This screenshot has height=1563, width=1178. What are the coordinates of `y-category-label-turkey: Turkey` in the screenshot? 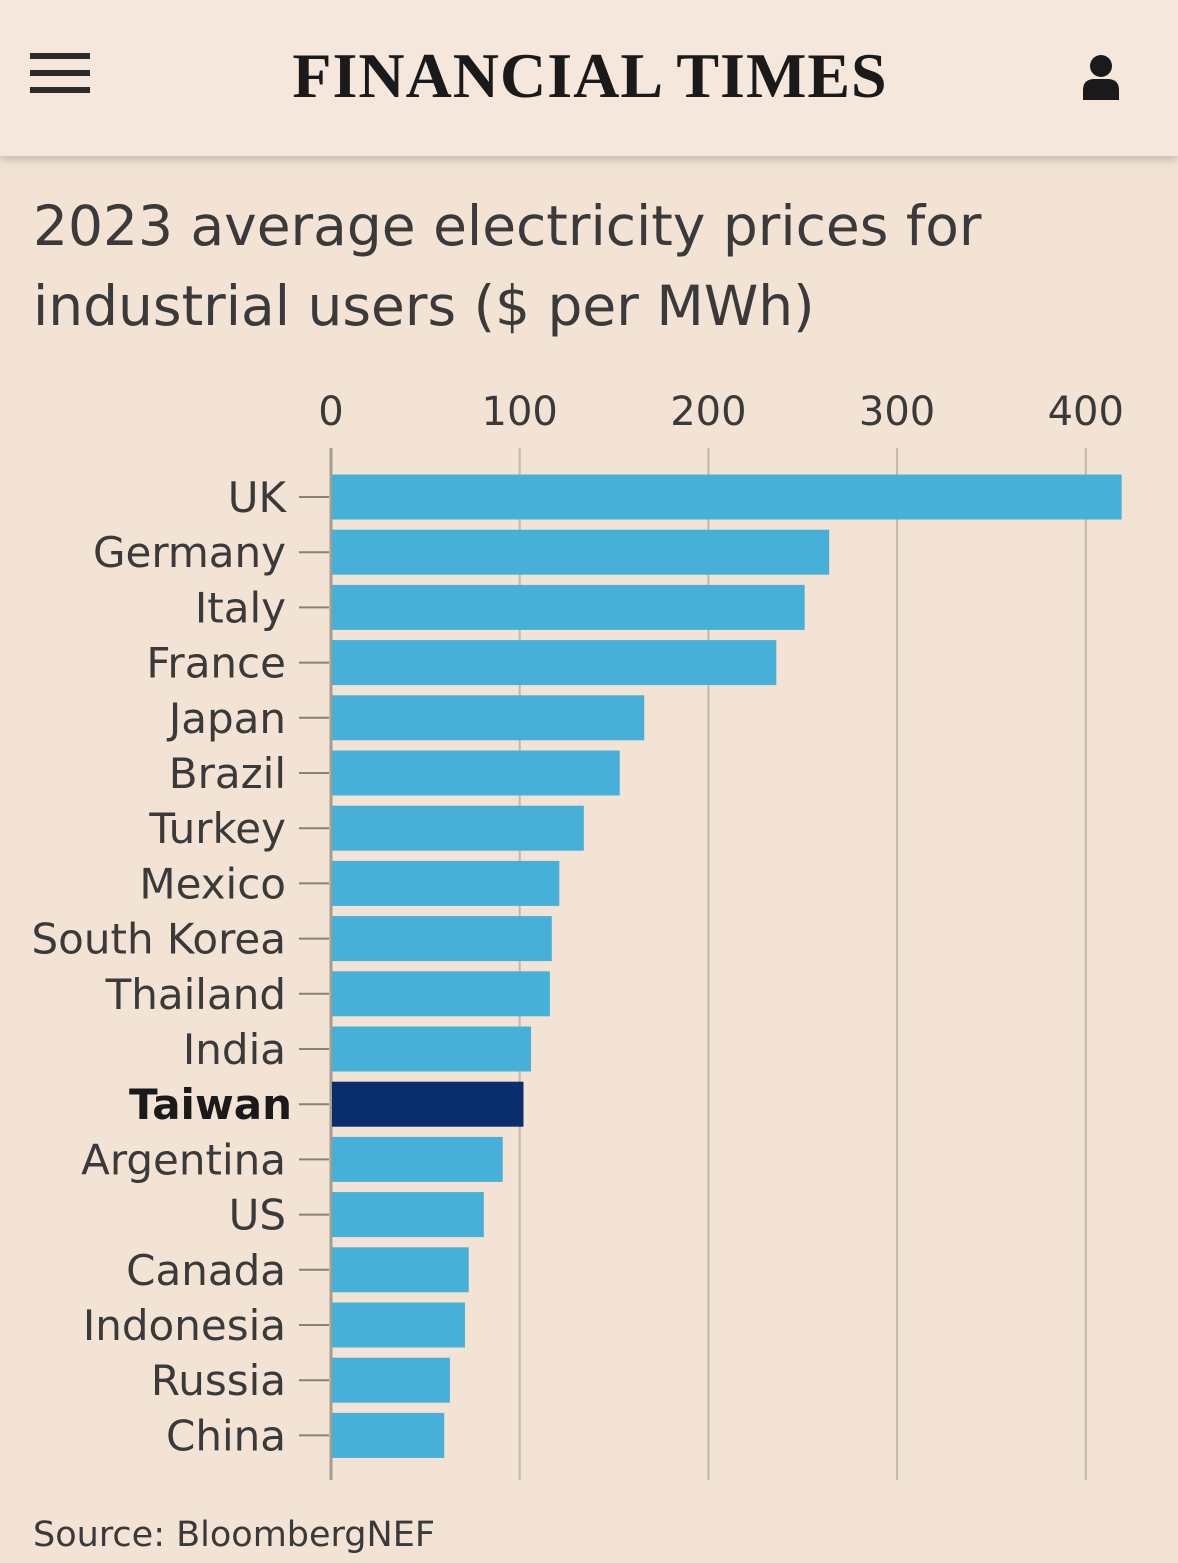 It's located at (217, 828).